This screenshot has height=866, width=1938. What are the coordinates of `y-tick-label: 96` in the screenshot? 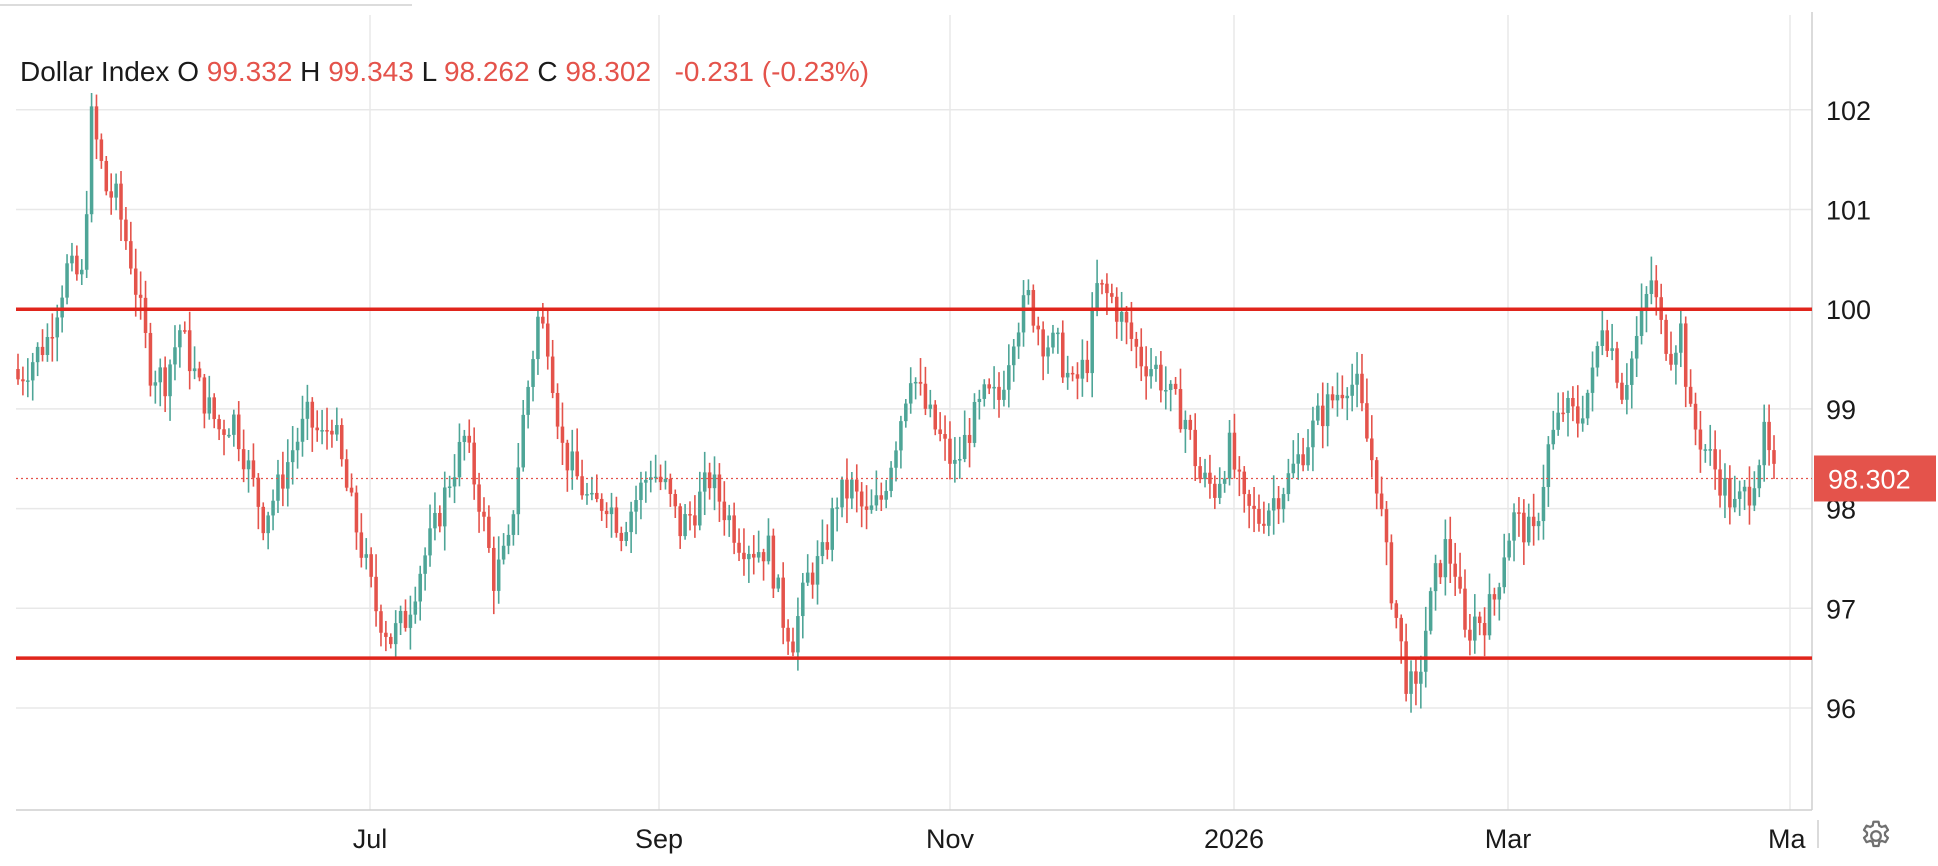 It's located at (1841, 709).